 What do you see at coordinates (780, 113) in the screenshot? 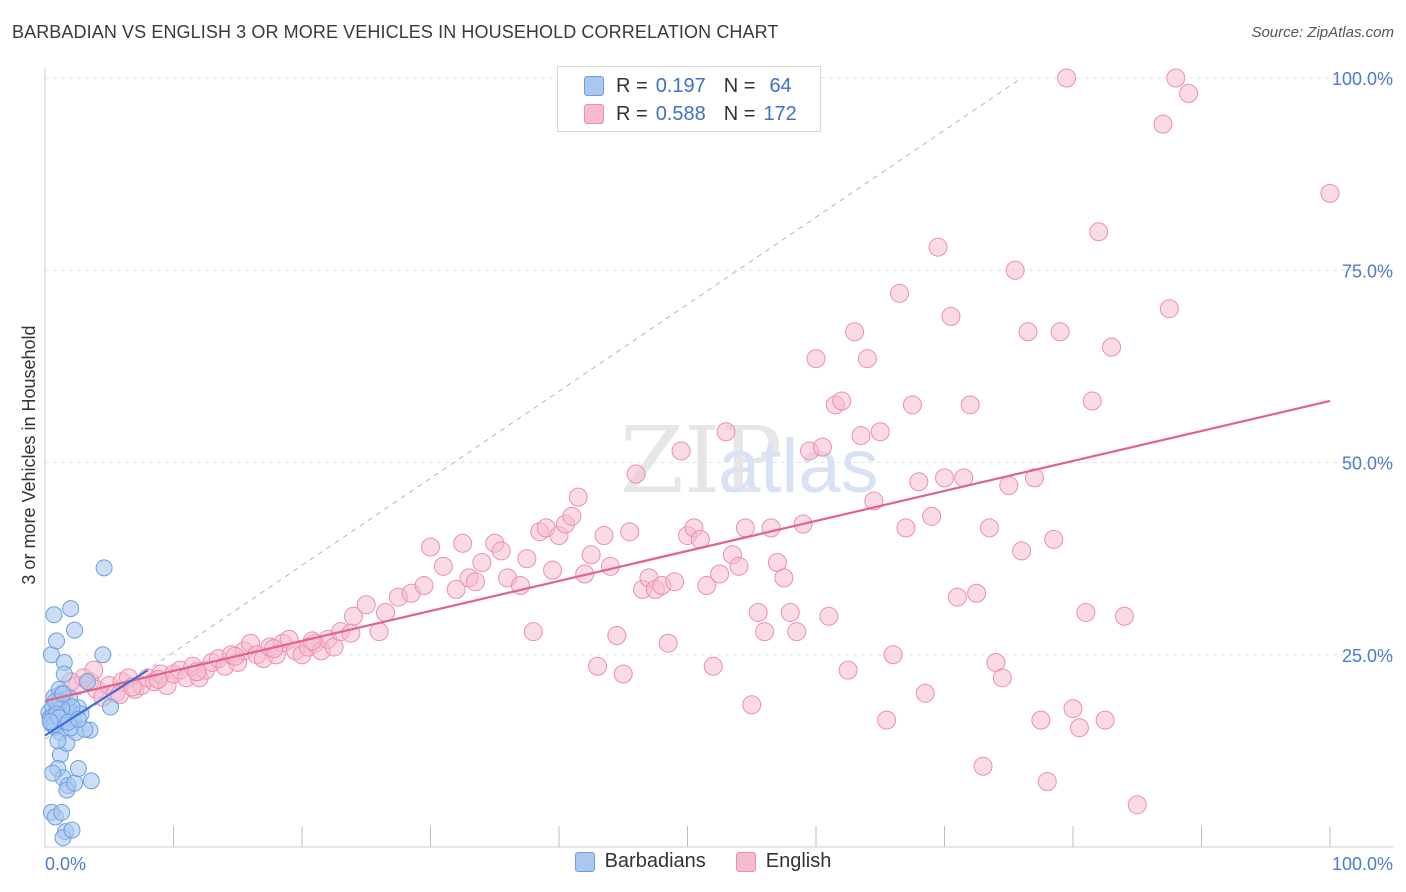
I see `legend-n-value: 172` at bounding box center [780, 113].